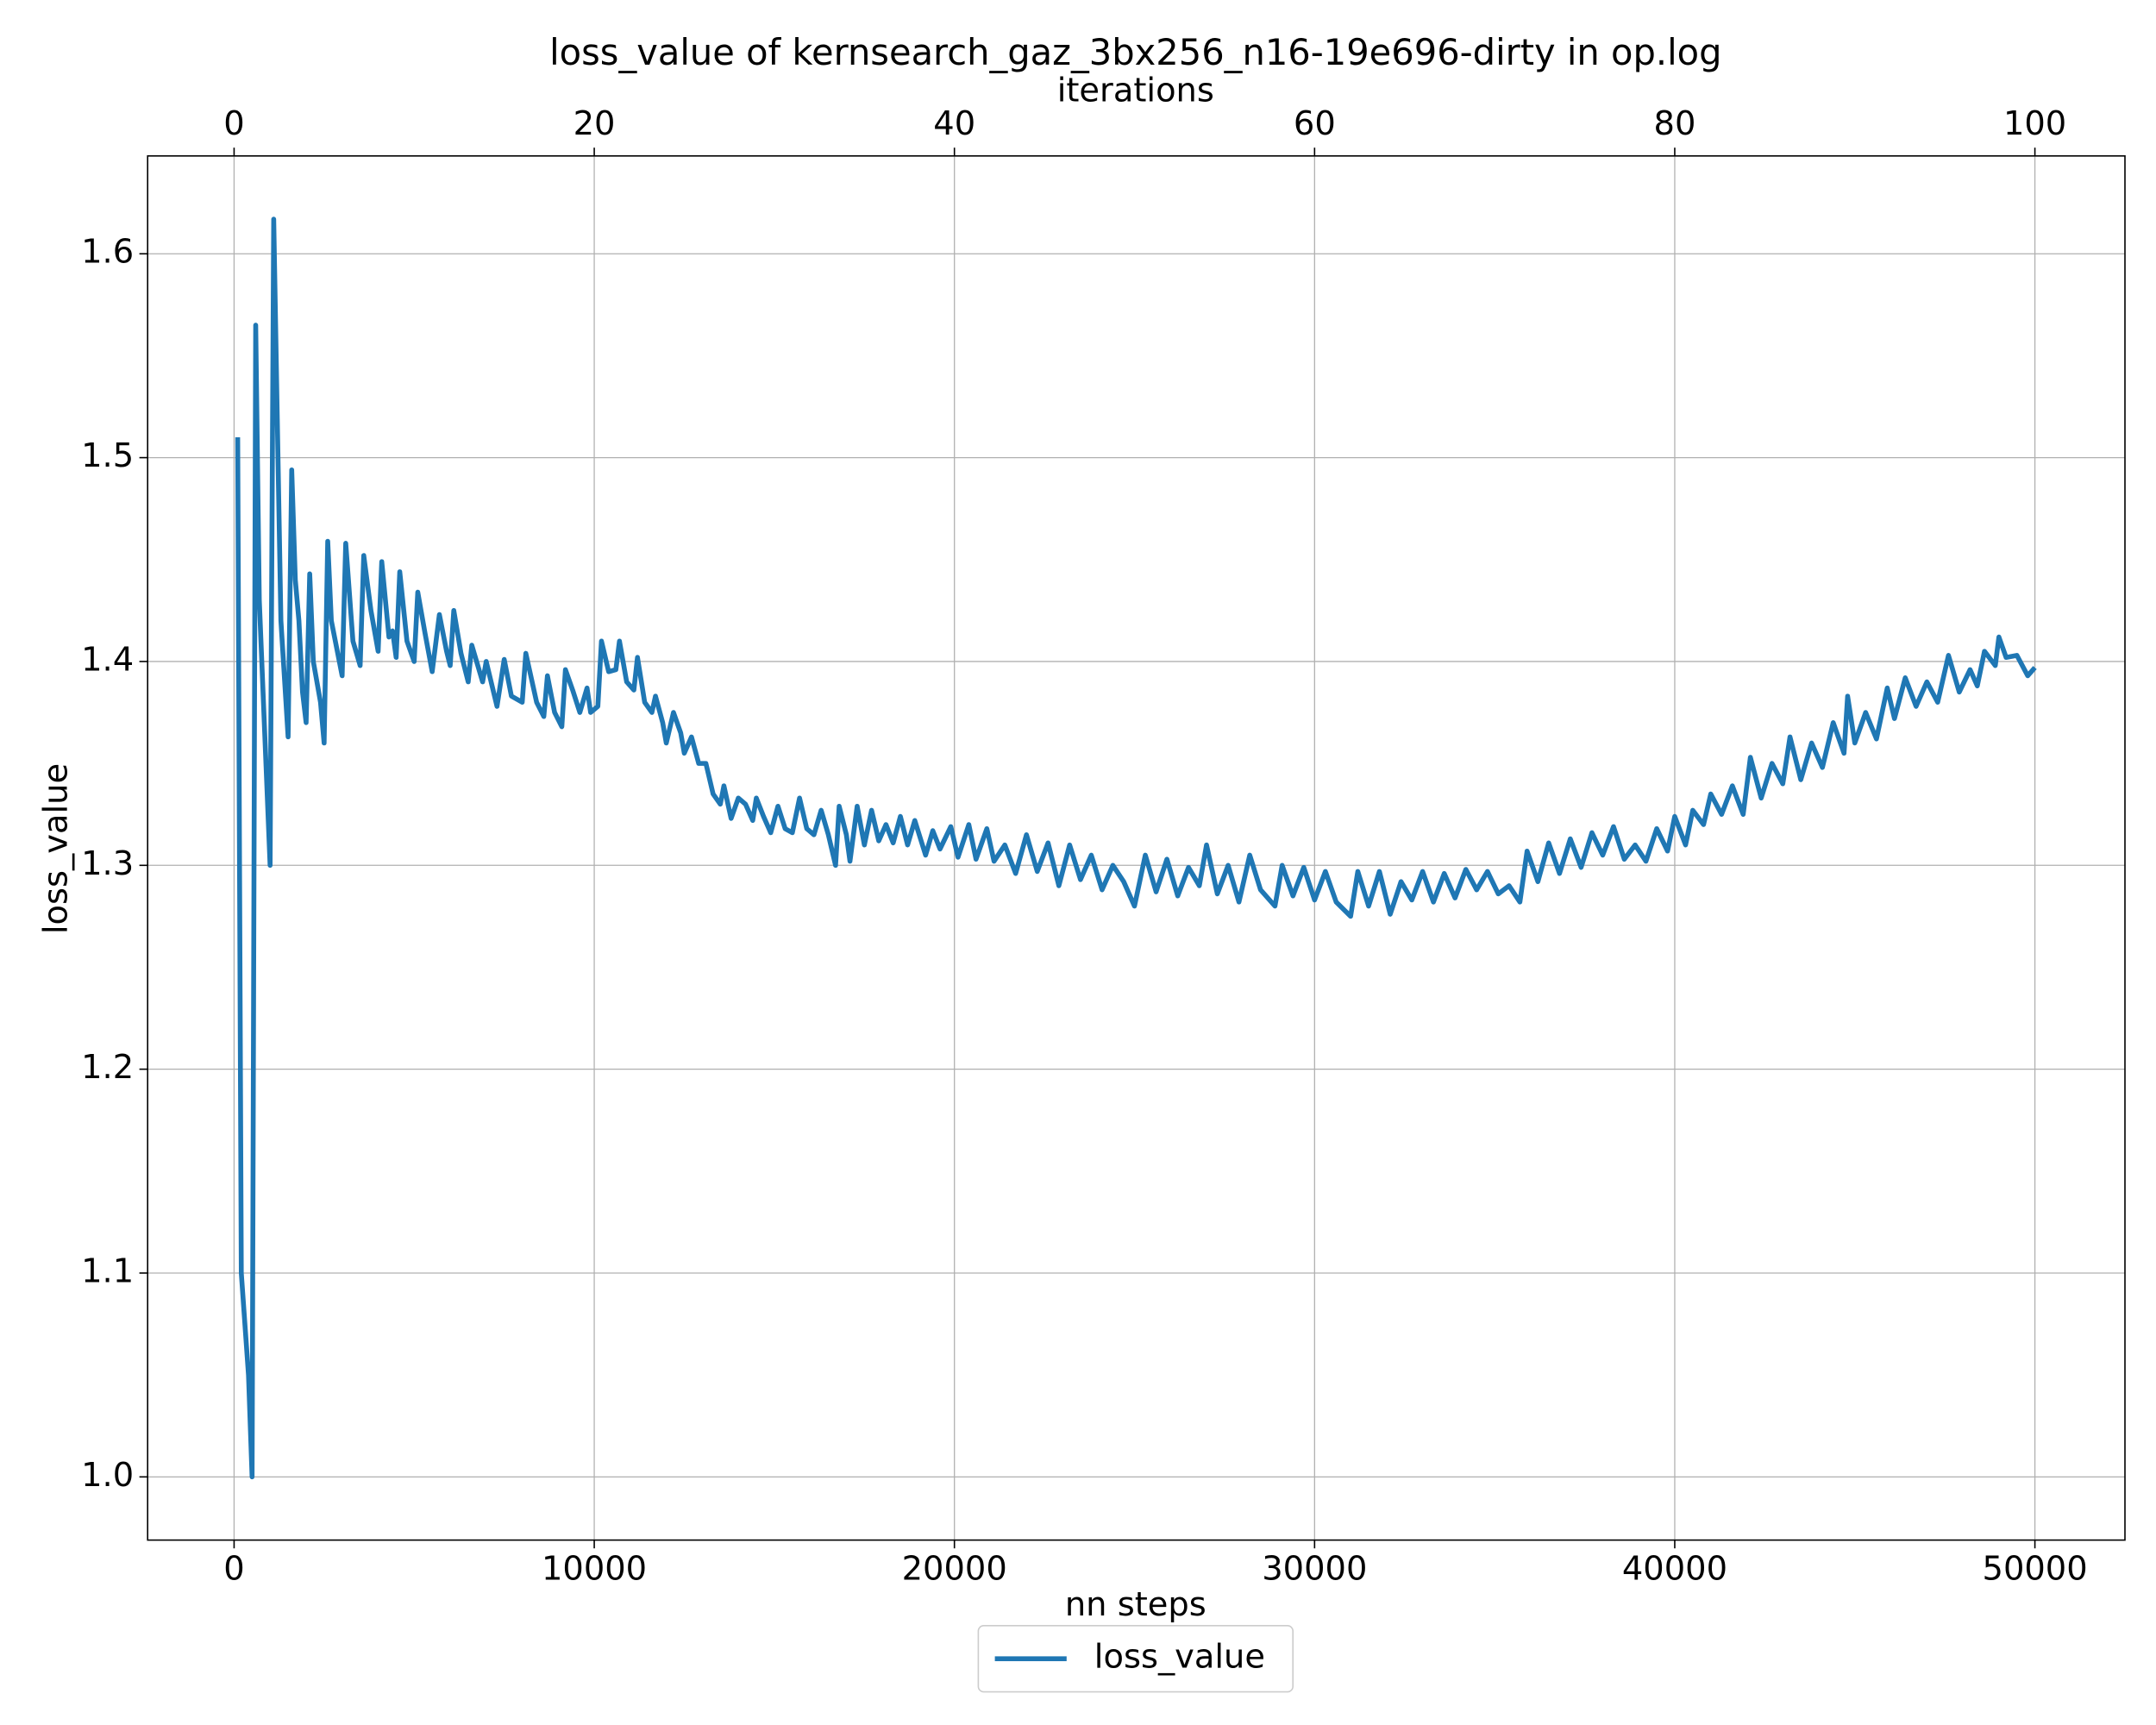 This screenshot has width=2156, height=1725. I want to click on x-tick-label: 10000, so click(594, 1569).